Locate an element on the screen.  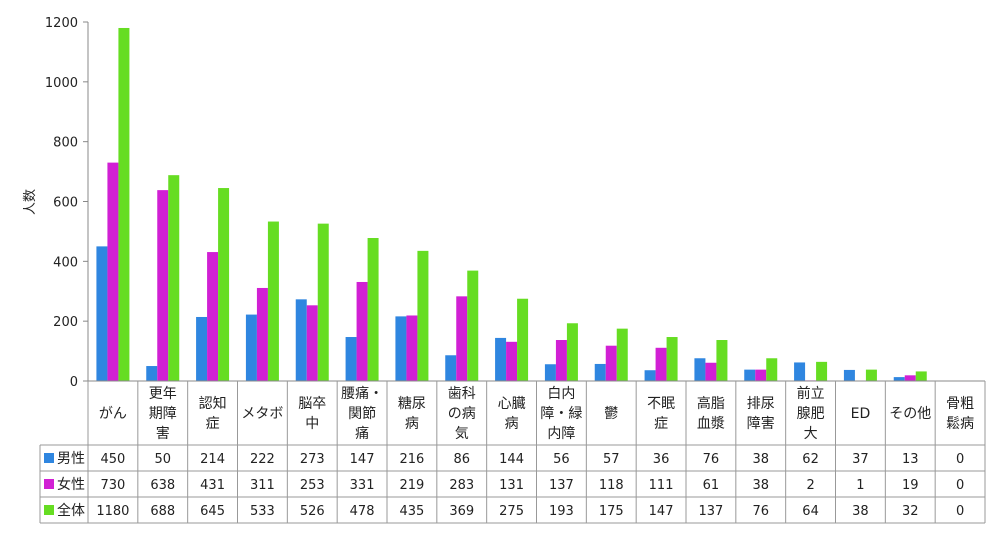
data-label-全体-不眠症: 147 is located at coordinates (661, 511).